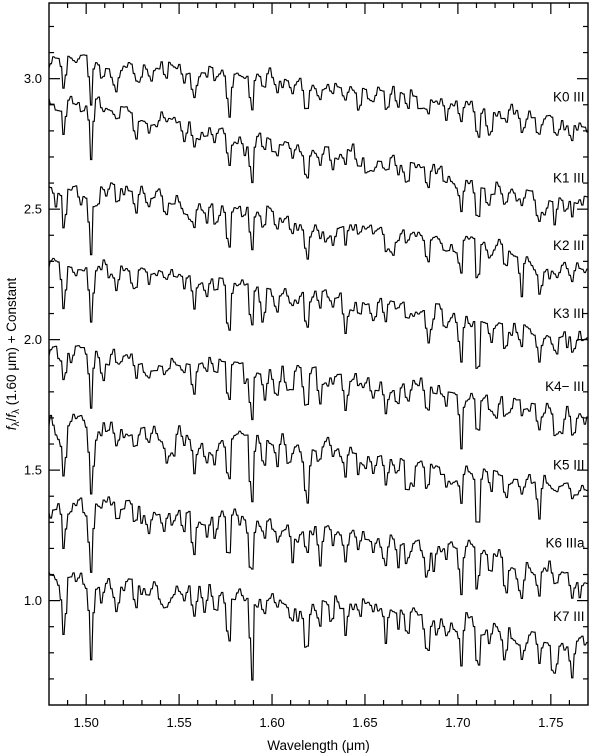 The image size is (600, 755). I want to click on y-tick-label: 2.0, so click(33, 339).